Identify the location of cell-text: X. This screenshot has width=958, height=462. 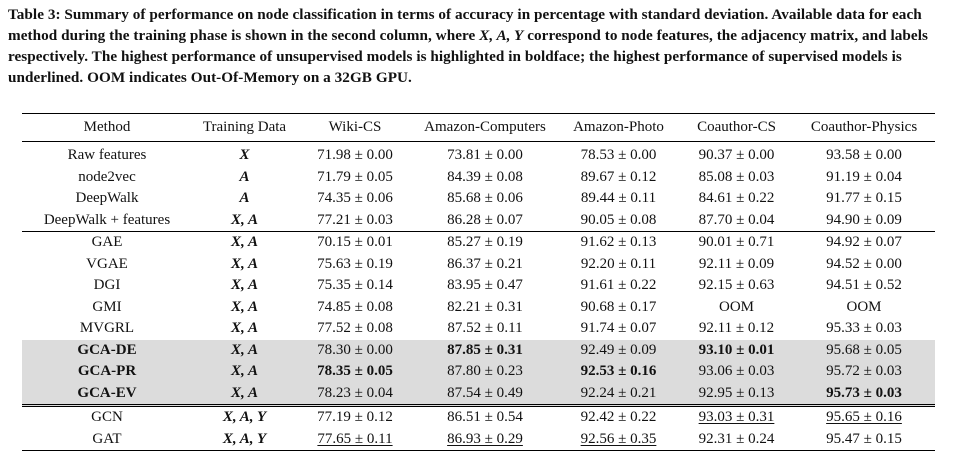
(244, 155).